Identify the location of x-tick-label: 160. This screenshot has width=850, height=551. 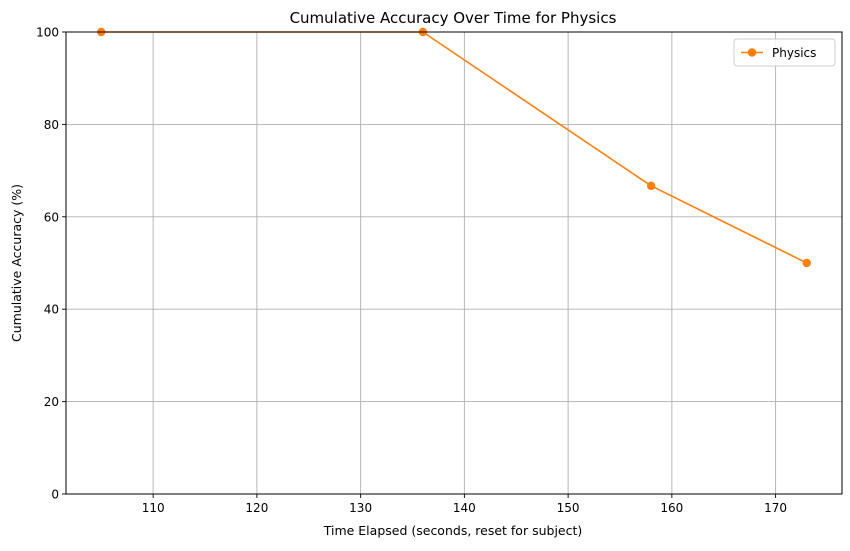
(671, 508).